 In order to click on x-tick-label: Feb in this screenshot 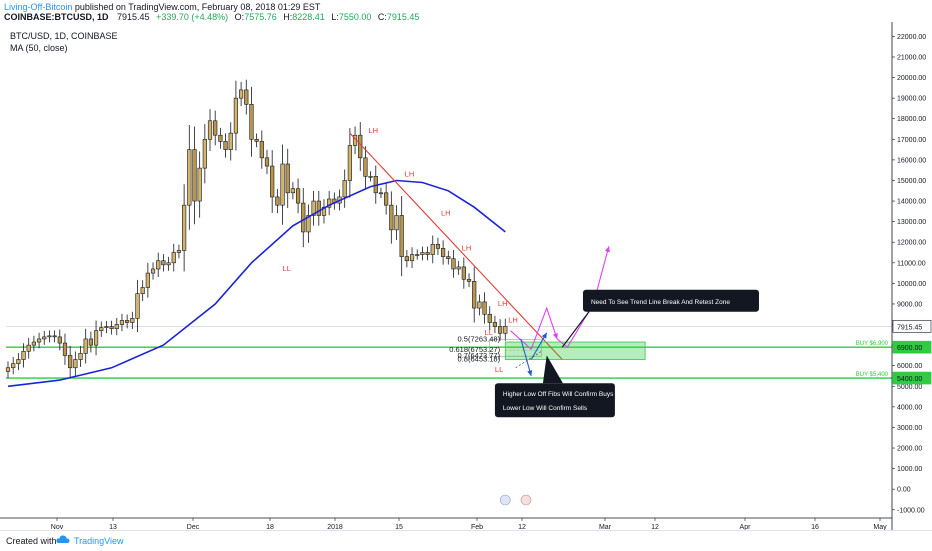, I will do `click(477, 527)`.